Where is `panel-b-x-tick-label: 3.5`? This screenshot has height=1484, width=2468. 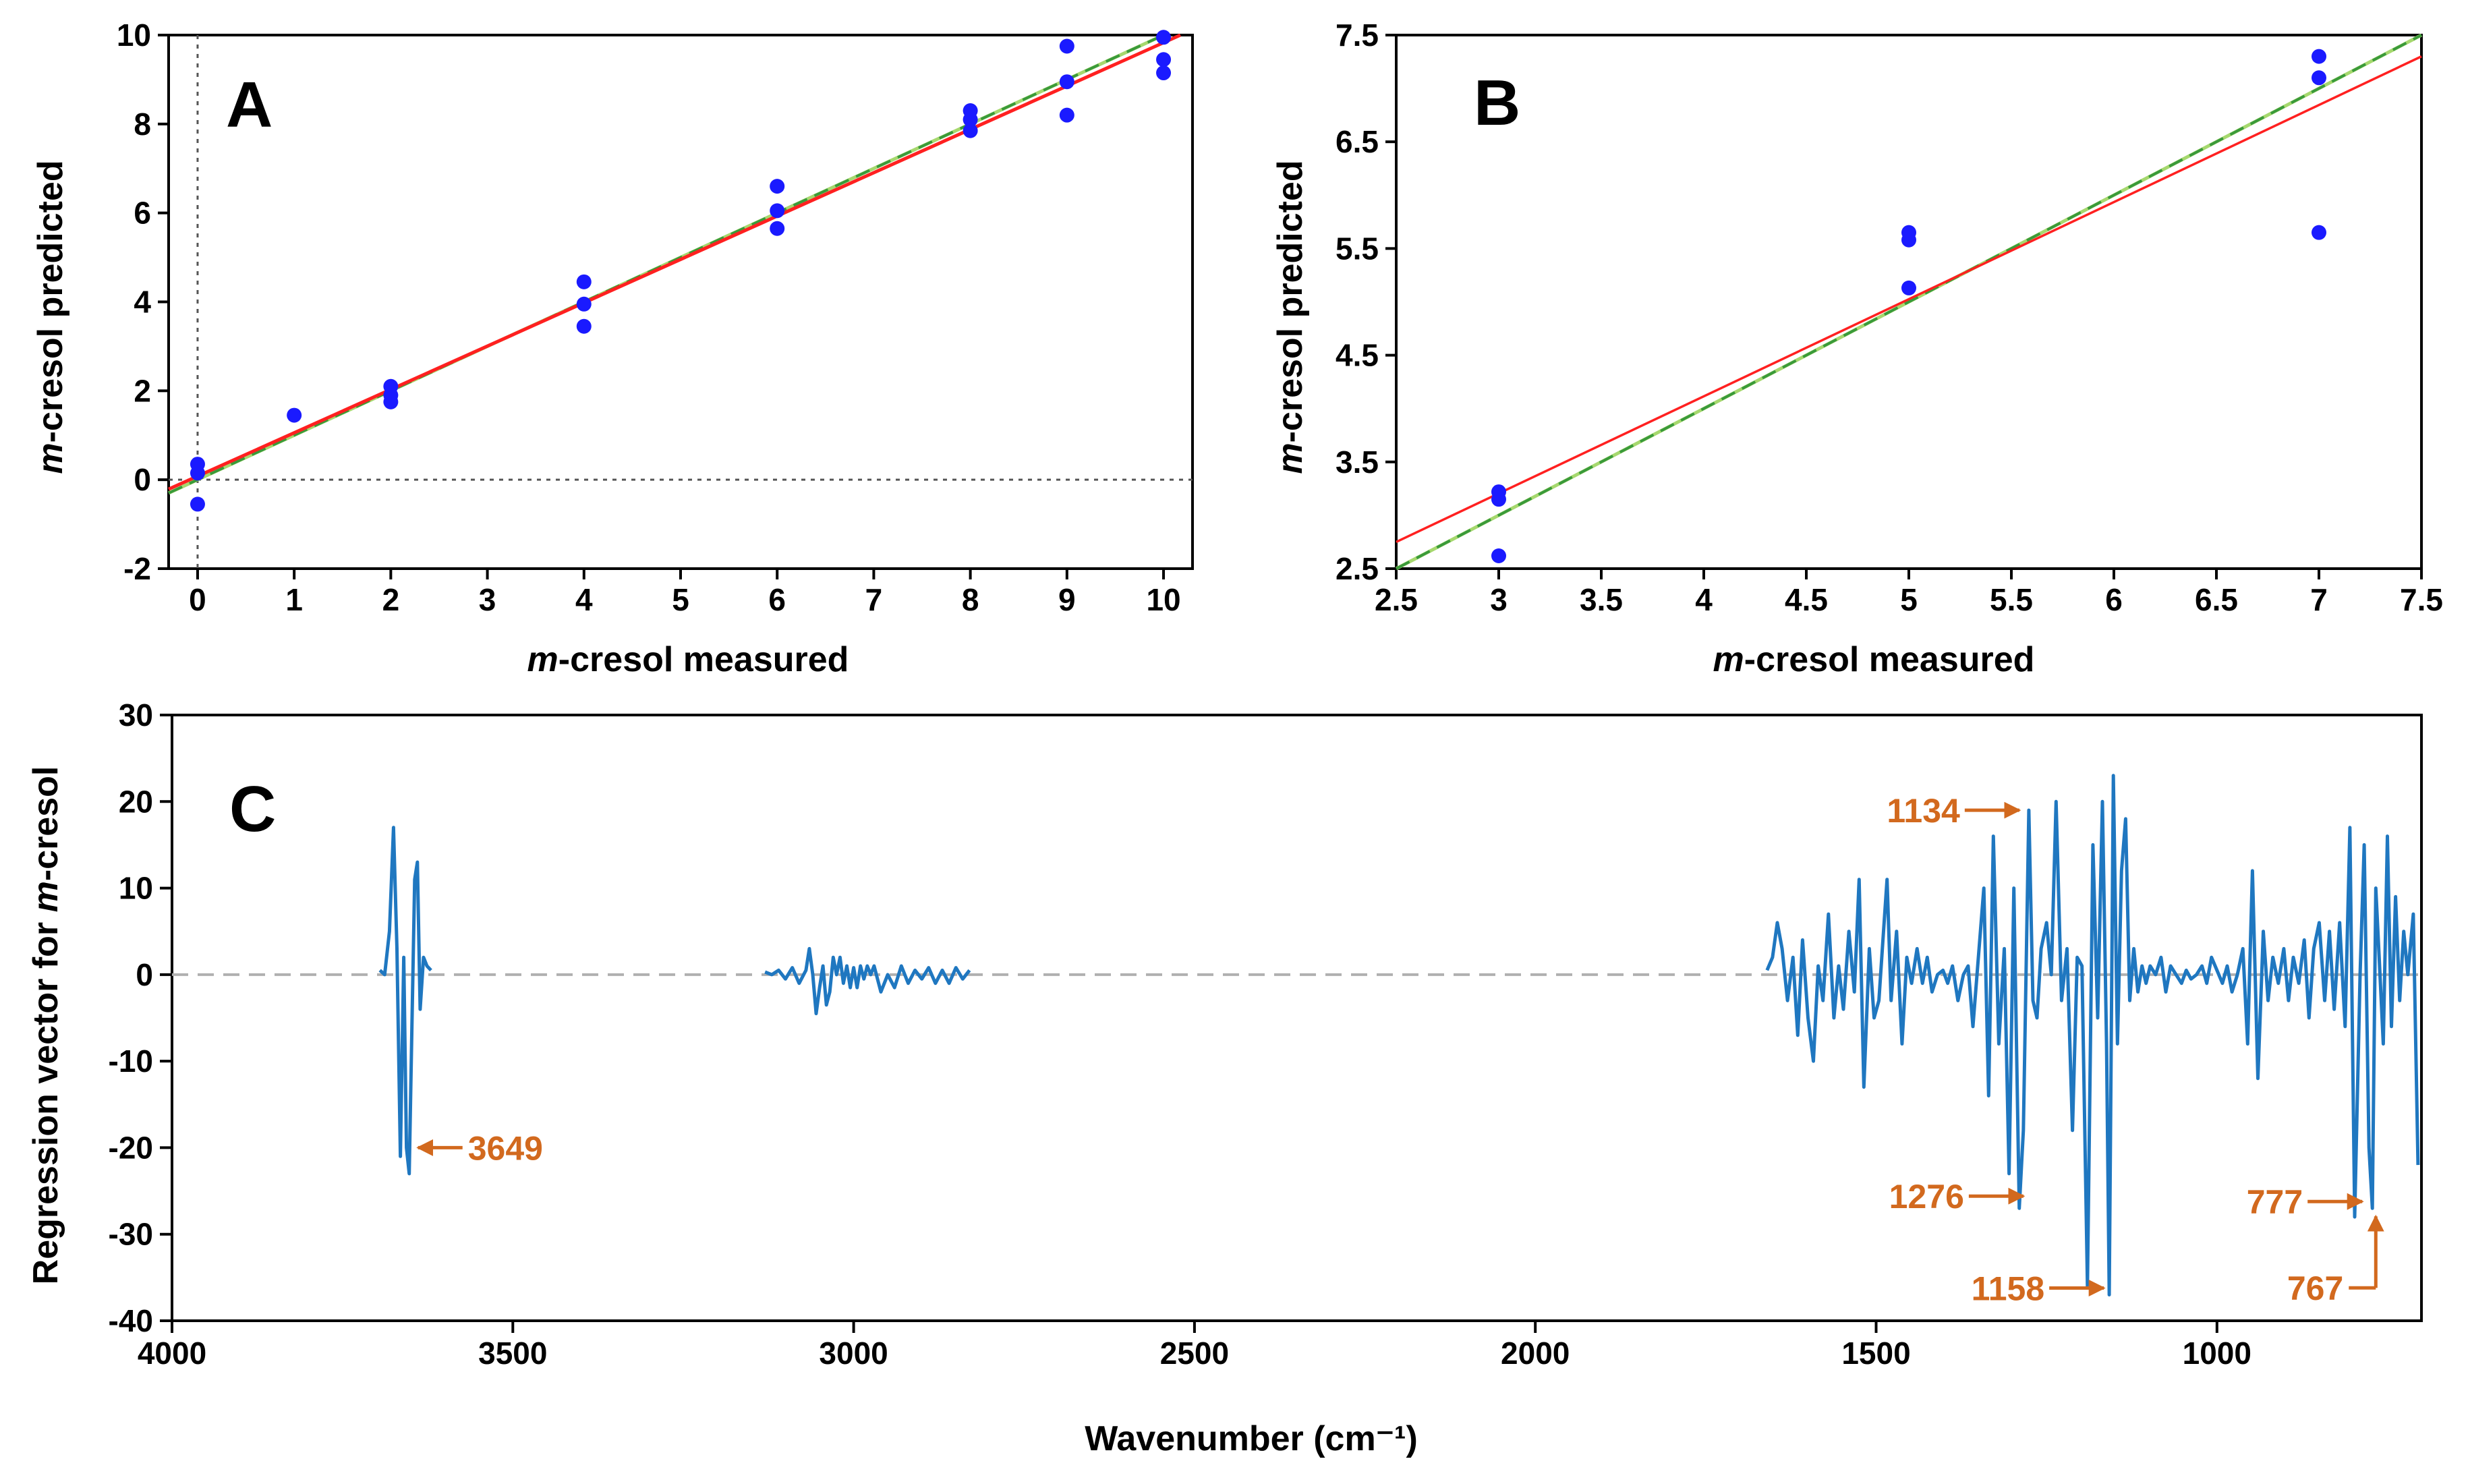 panel-b-x-tick-label: 3.5 is located at coordinates (1601, 599).